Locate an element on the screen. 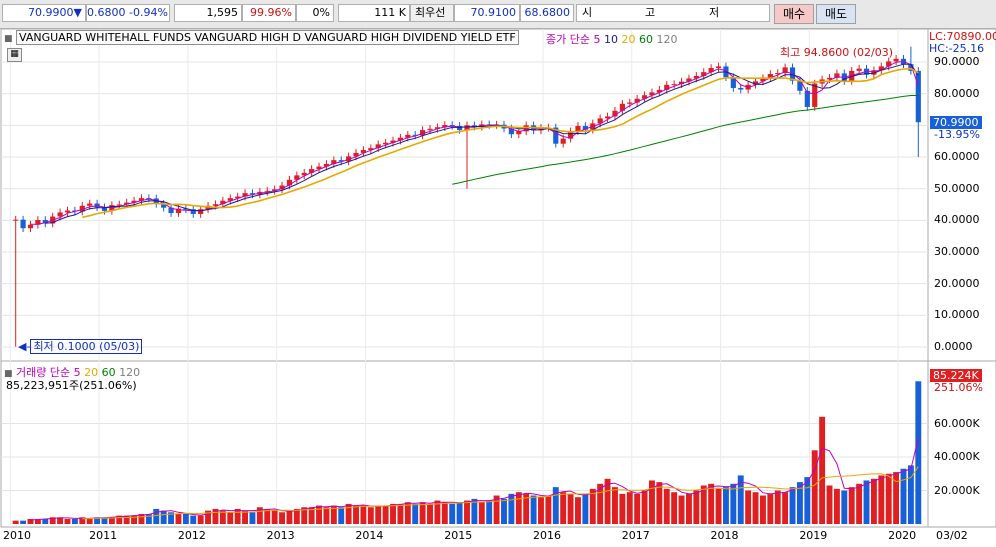  square-icon: ■ is located at coordinates (8, 39).